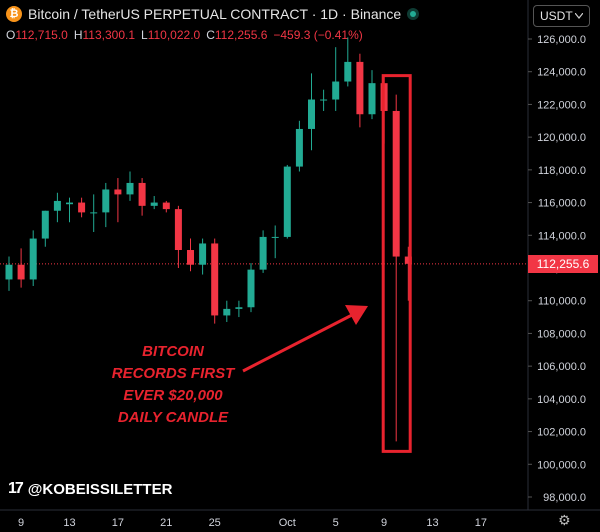 The image size is (600, 532). Describe the element at coordinates (413, 14) in the screenshot. I see `market-status-icon` at that location.